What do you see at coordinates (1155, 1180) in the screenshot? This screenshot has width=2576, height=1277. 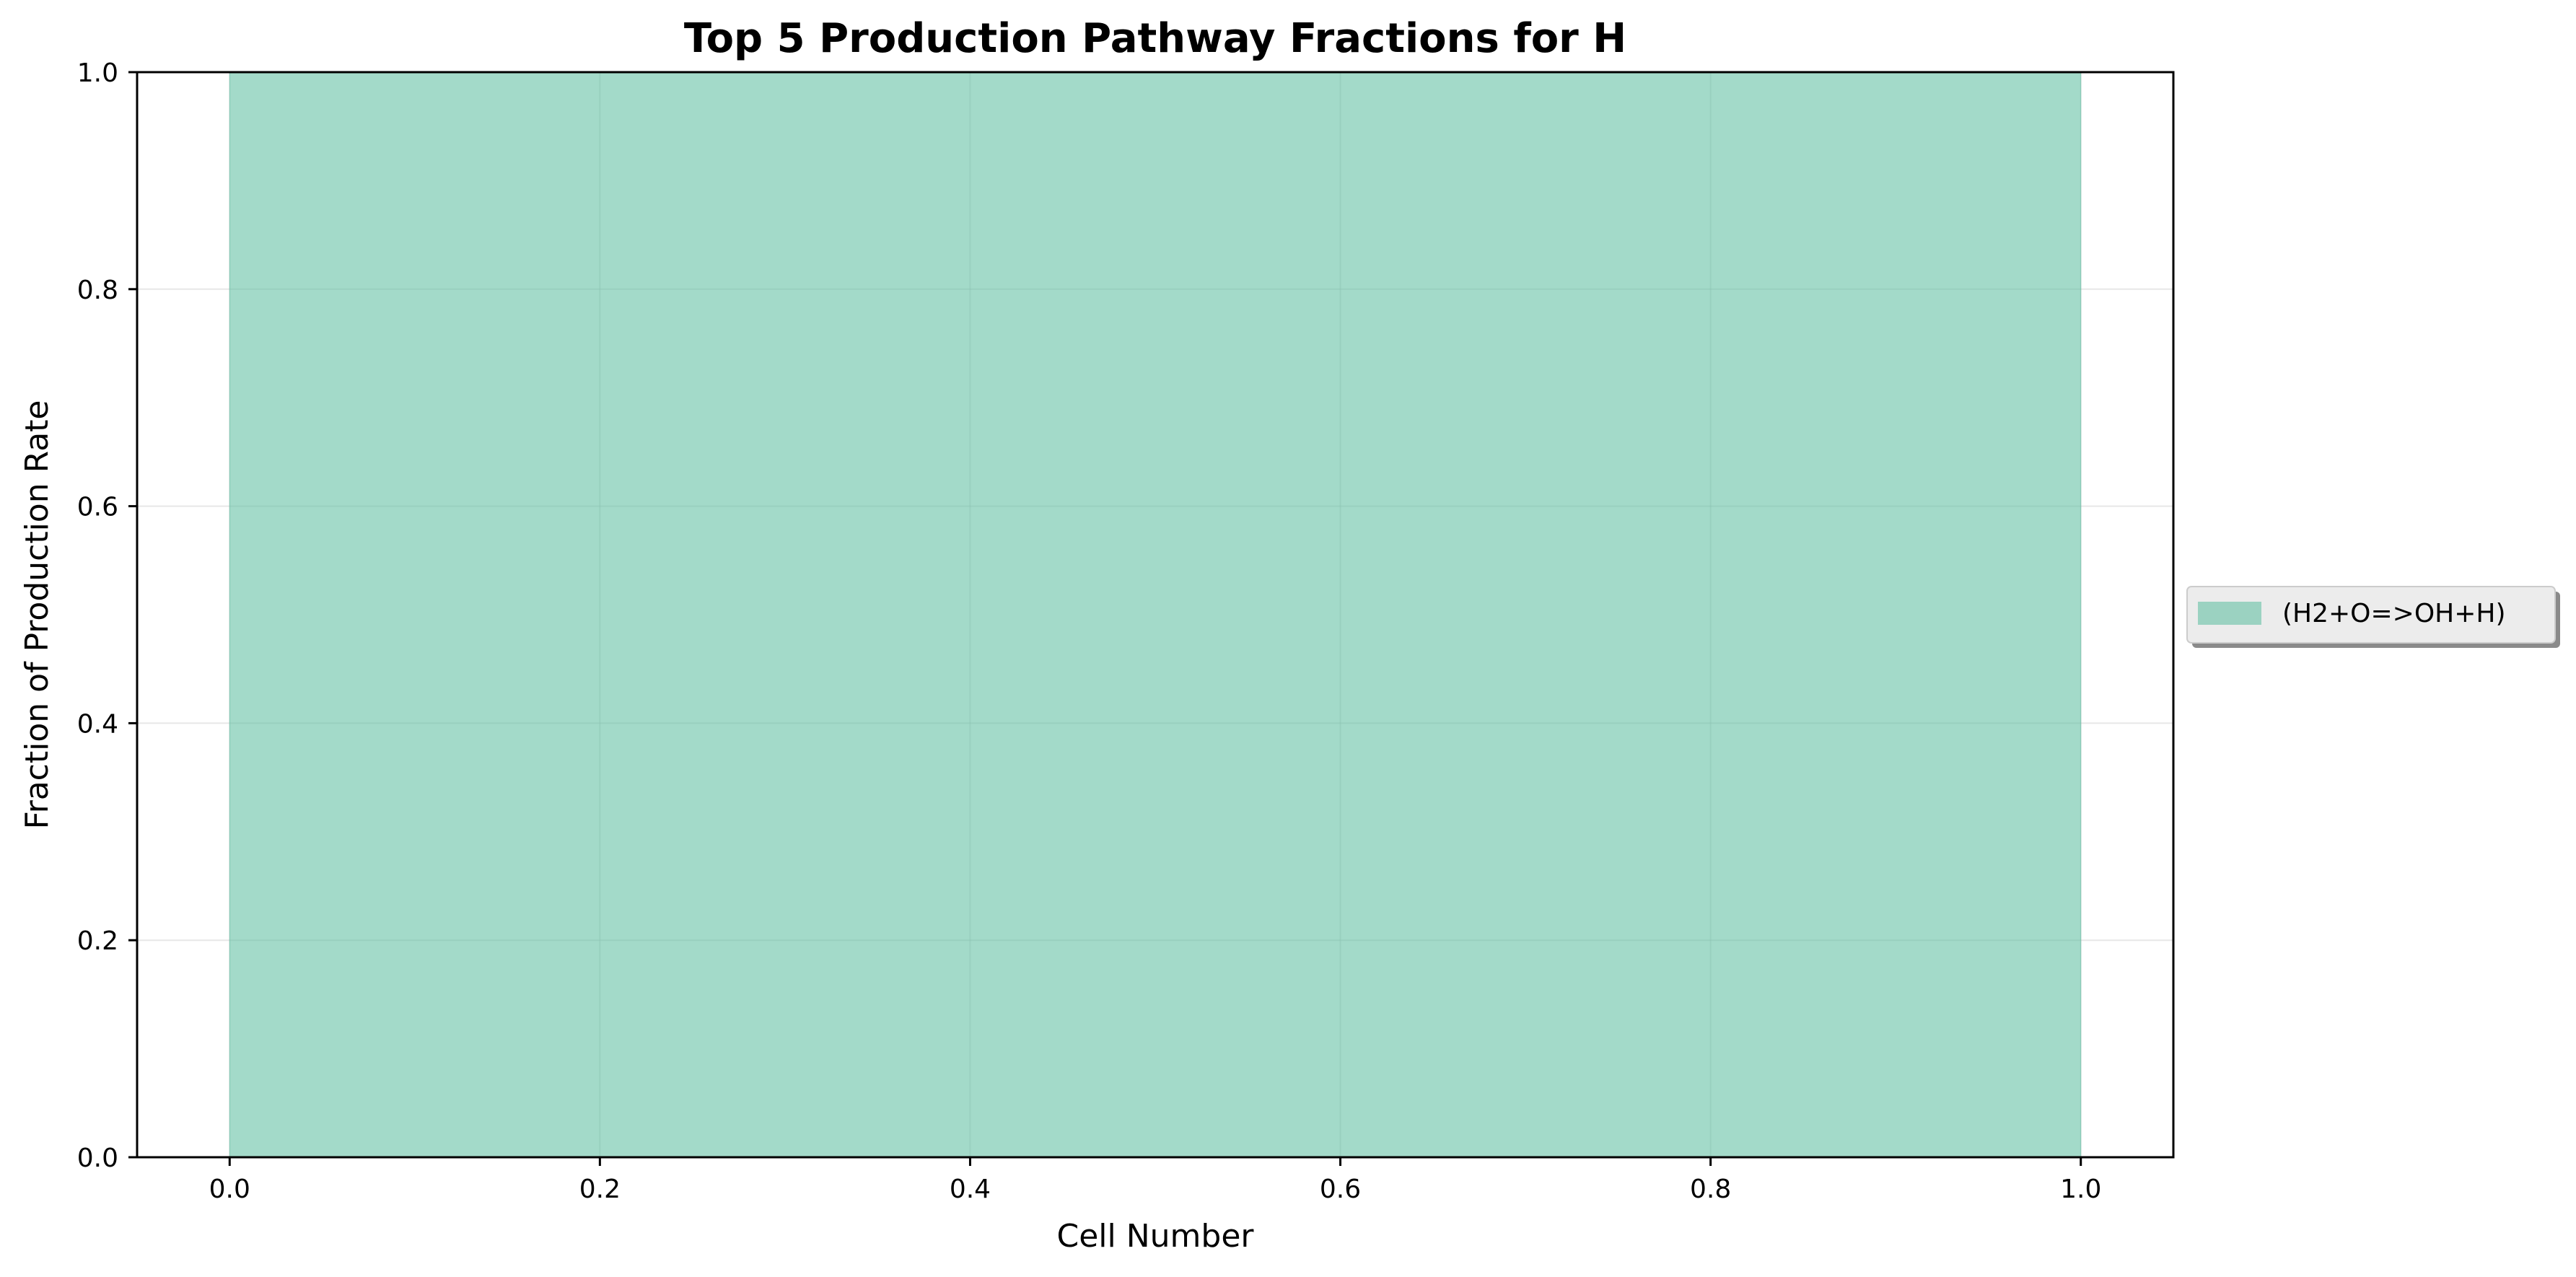 I see `x-axis-ticks: 0.0 0.2 0.4 0.6 0.8 1.0` at bounding box center [1155, 1180].